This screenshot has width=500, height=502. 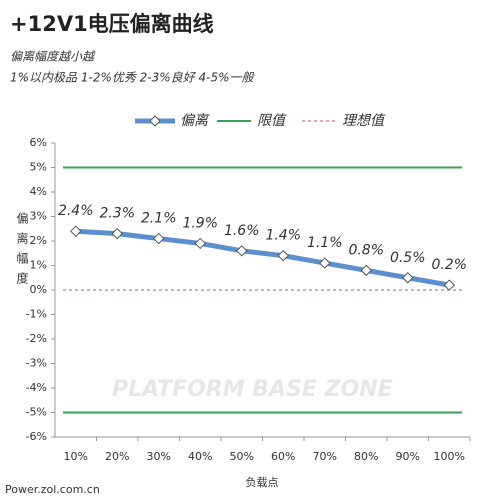 What do you see at coordinates (449, 456) in the screenshot?
I see `x-tick-label: 100%` at bounding box center [449, 456].